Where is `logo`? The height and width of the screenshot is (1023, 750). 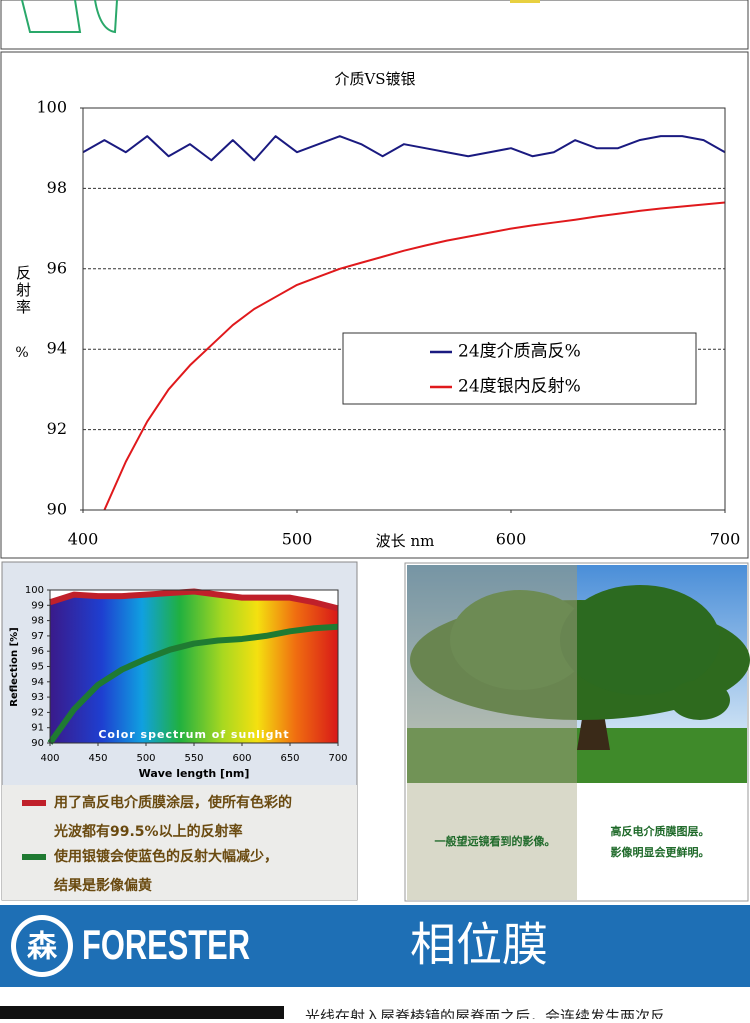
logo is located at coordinates (42, 946).